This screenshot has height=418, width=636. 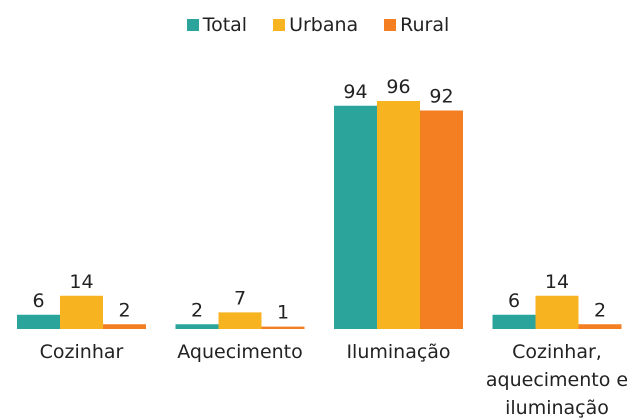 I want to click on x-tick-label: Cozinhar, aquecimento e iluminação, so click(x=557, y=379).